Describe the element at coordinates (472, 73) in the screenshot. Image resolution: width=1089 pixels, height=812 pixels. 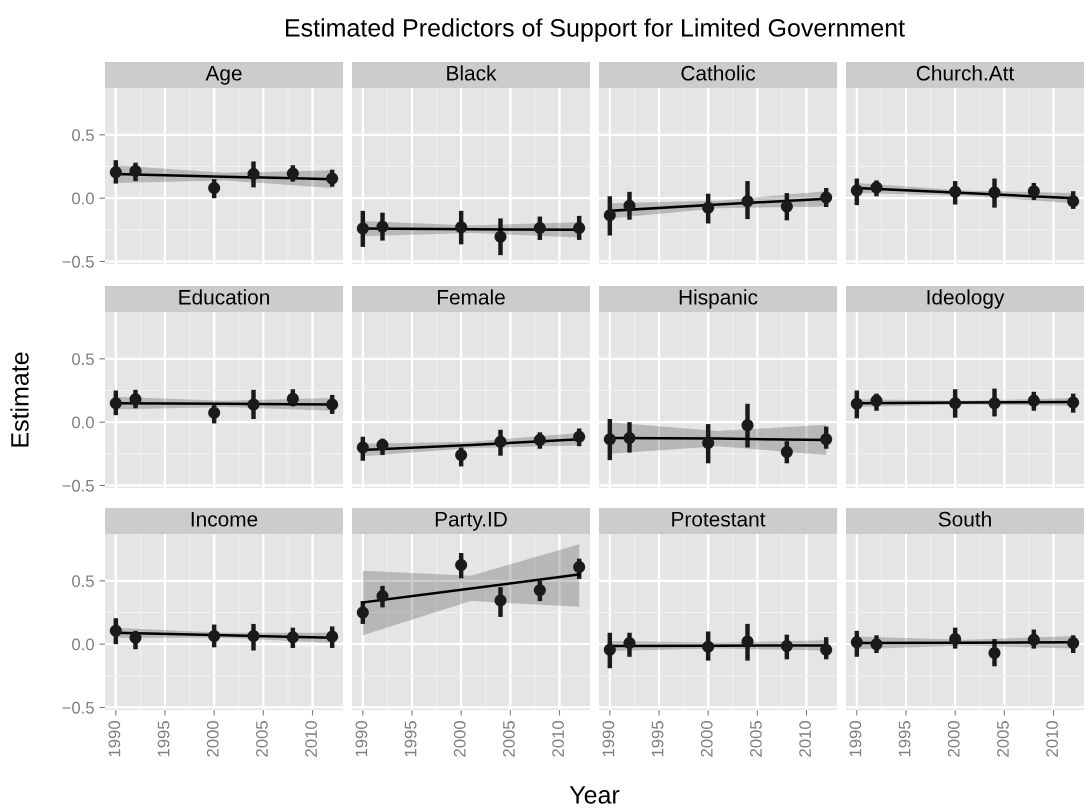
I see `chart-title: Black` at that location.